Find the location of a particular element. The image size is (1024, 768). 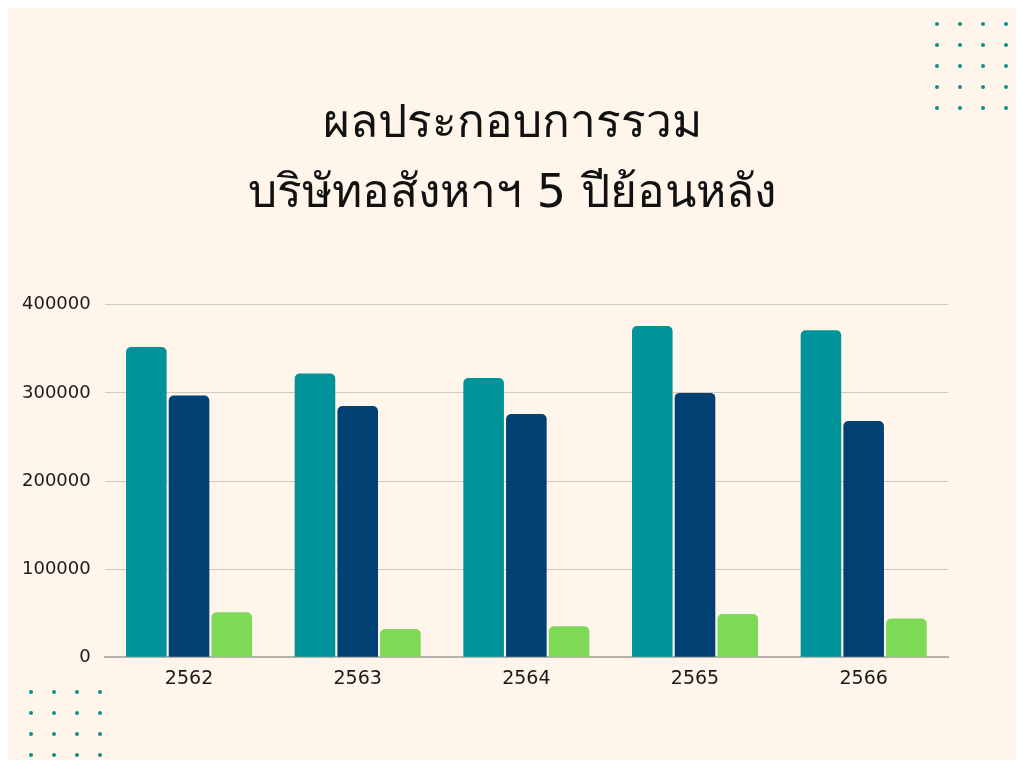

x-tick-label: 2566 is located at coordinates (863, 676).